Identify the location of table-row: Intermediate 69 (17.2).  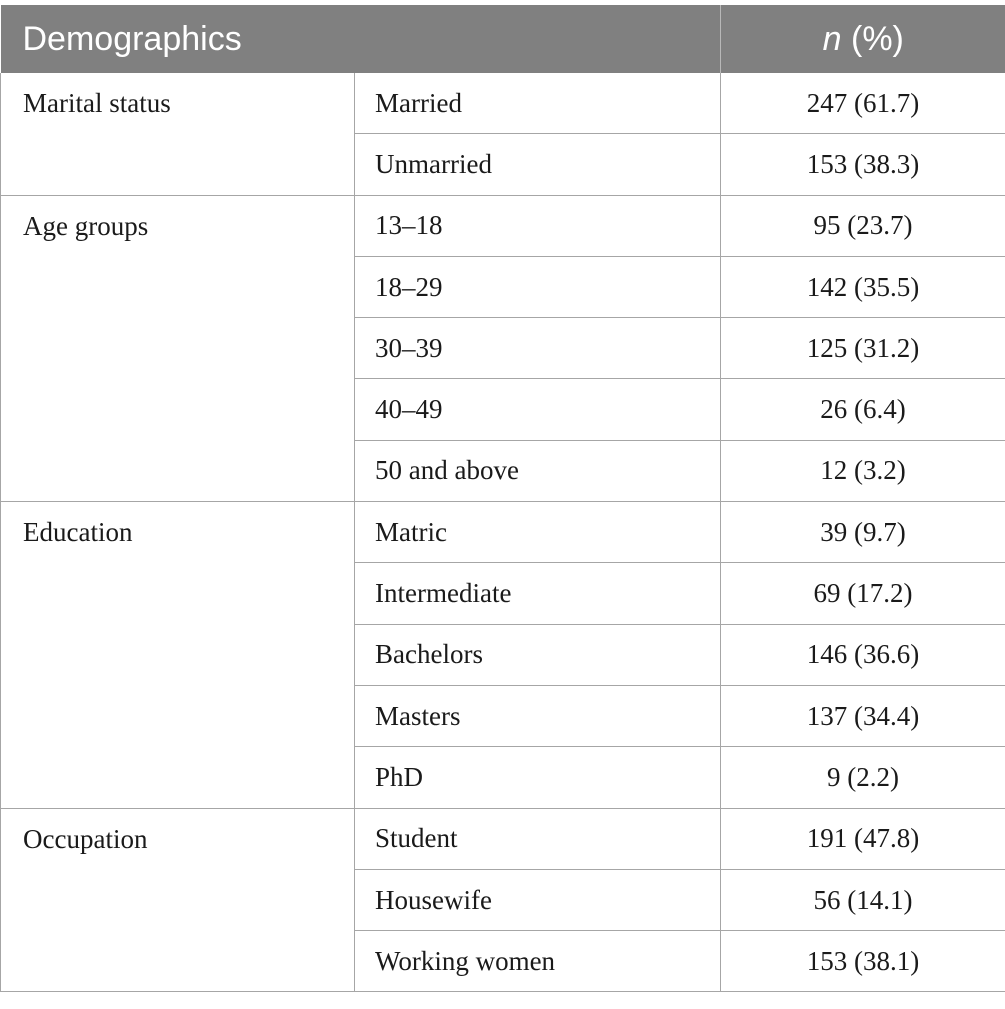
(503, 593).